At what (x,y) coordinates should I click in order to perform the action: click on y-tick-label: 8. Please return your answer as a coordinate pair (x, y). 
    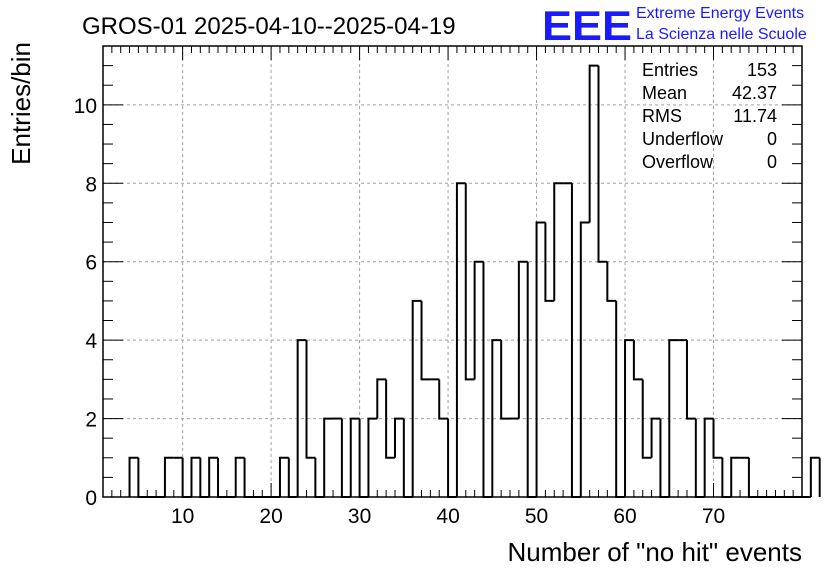
    Looking at the image, I should click on (91, 184).